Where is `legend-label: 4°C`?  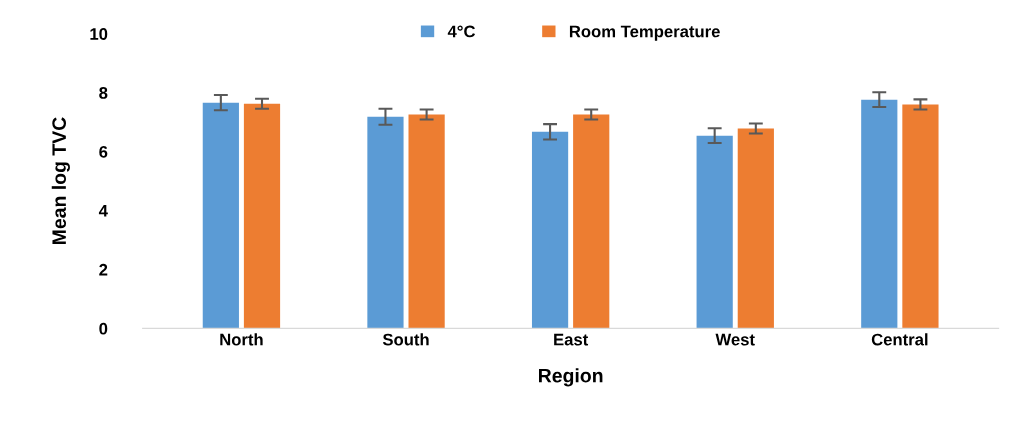
legend-label: 4°C is located at coordinates (461, 31).